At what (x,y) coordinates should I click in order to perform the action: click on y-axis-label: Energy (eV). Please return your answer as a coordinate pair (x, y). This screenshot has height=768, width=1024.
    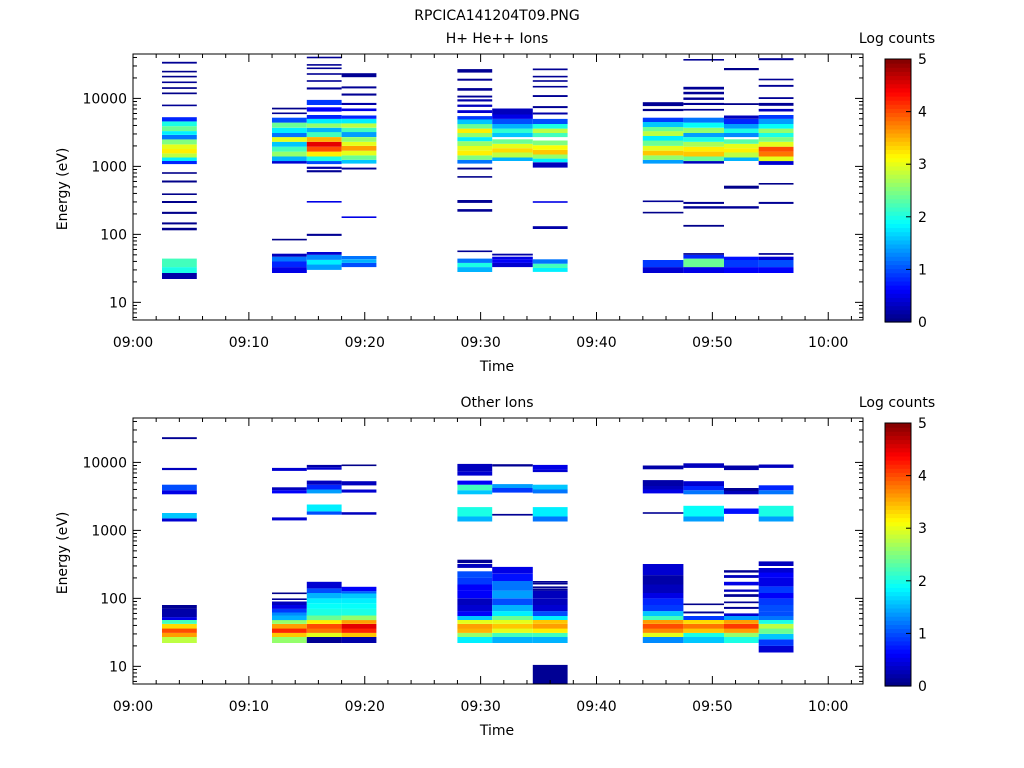
    Looking at the image, I should click on (63, 553).